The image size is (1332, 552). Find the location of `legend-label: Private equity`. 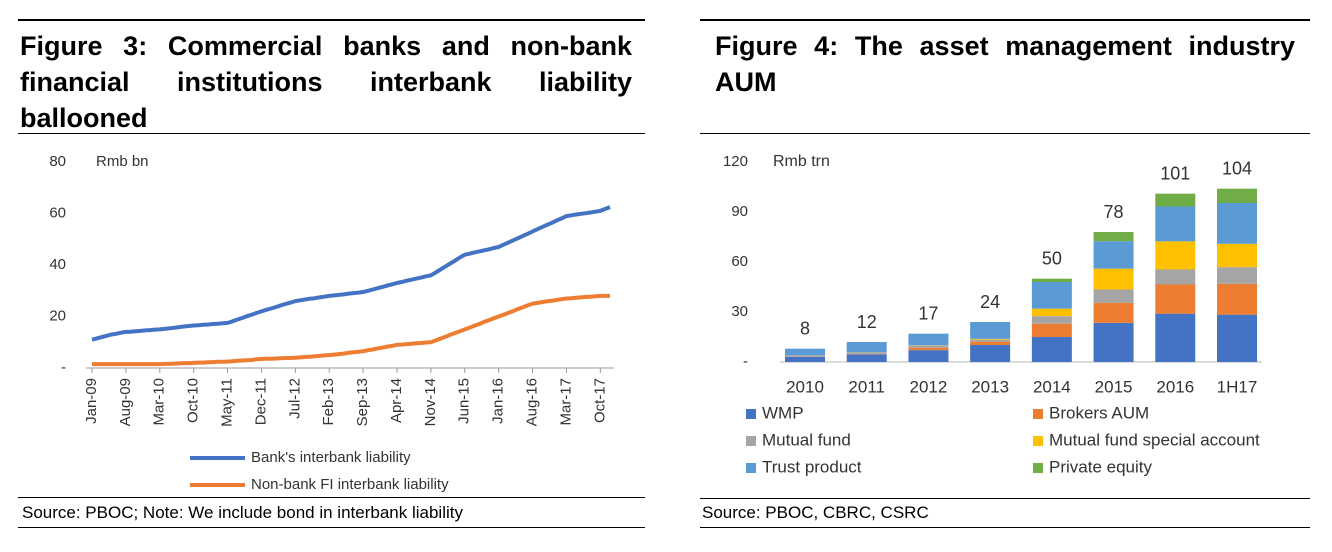

legend-label: Private equity is located at coordinates (1100, 466).